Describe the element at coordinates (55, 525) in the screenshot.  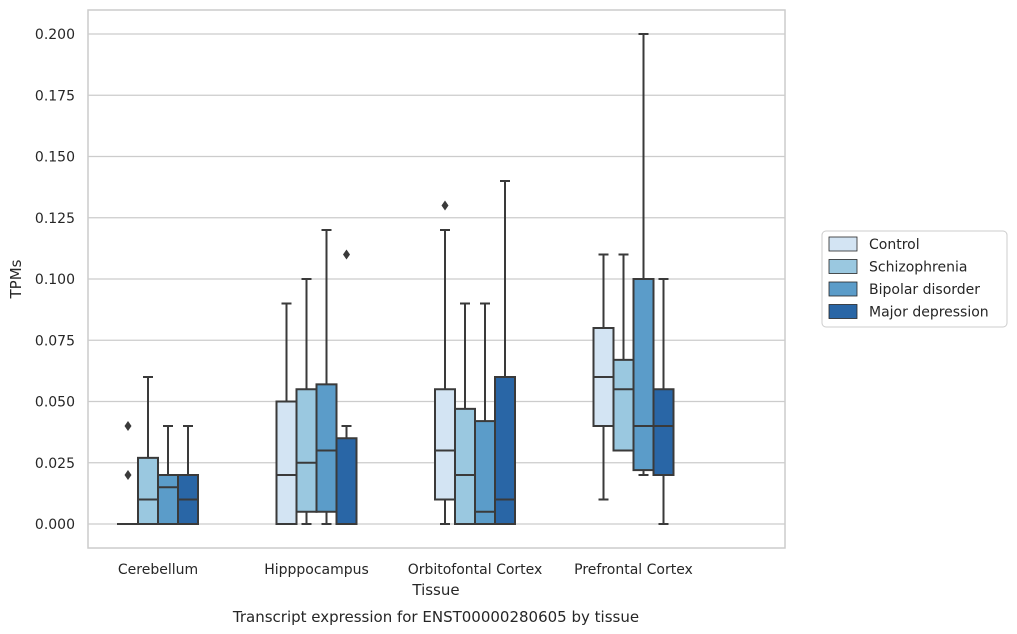
I see `y-tick-label: 0.000` at that location.